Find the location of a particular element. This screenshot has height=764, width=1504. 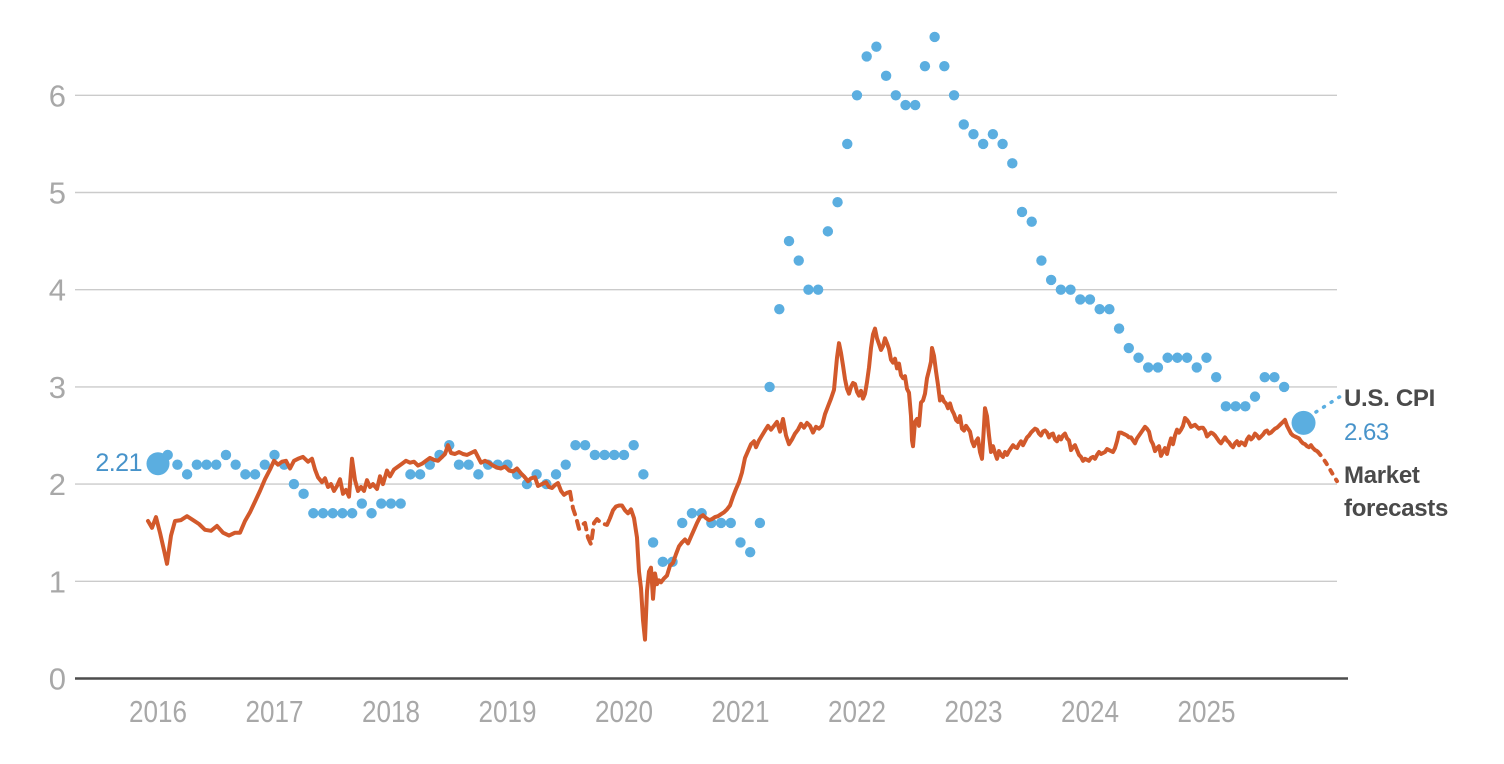

y-tick-label: 0 is located at coordinates (57, 679).